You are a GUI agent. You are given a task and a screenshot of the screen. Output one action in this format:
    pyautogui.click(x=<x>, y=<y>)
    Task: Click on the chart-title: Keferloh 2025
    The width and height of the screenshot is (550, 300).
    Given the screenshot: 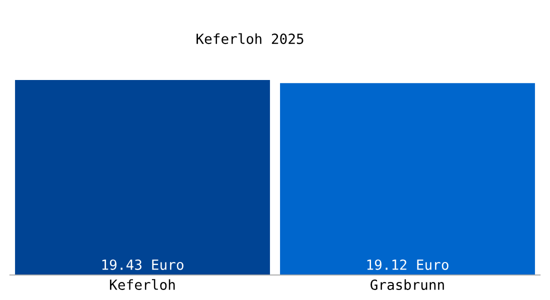 What is the action you would take?
    pyautogui.click(x=250, y=38)
    